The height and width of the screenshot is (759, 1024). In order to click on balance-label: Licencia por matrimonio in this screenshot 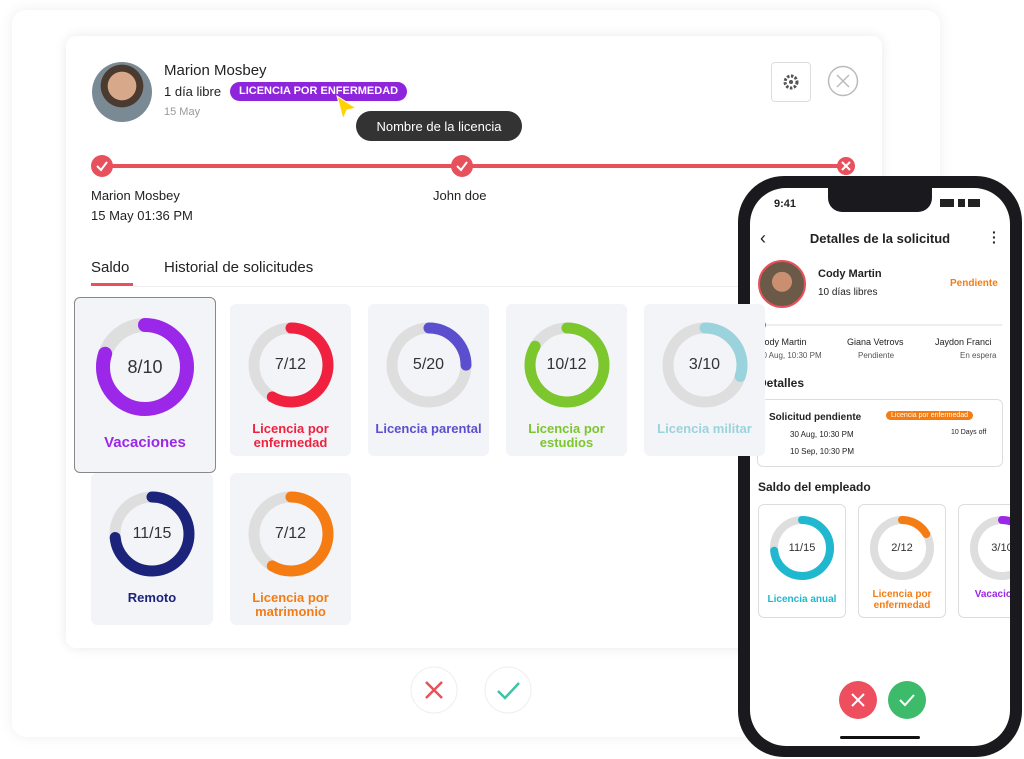, I will do `click(290, 605)`.